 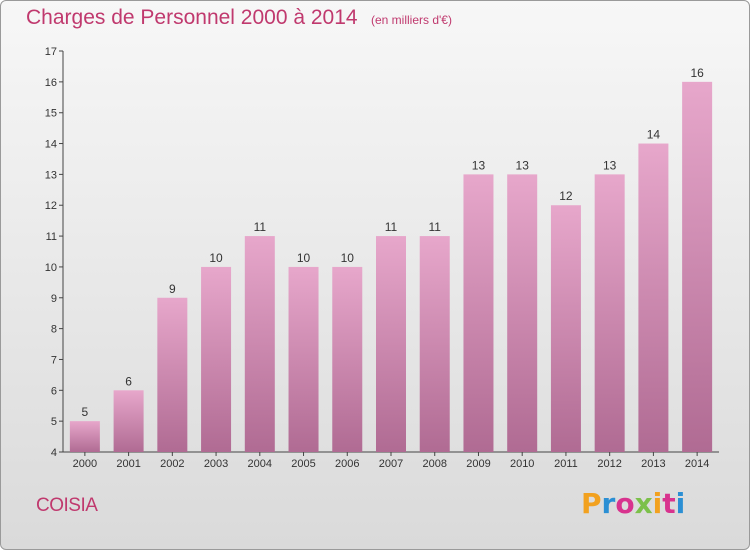 I want to click on y-tick-label: 13, so click(x=51, y=175).